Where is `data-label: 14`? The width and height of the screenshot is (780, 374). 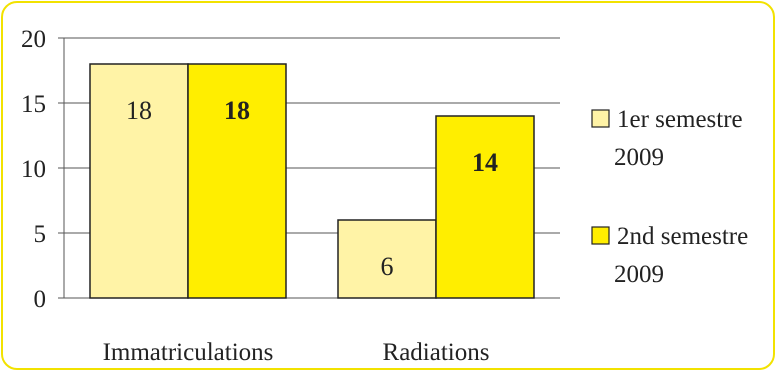
data-label: 14 is located at coordinates (485, 162).